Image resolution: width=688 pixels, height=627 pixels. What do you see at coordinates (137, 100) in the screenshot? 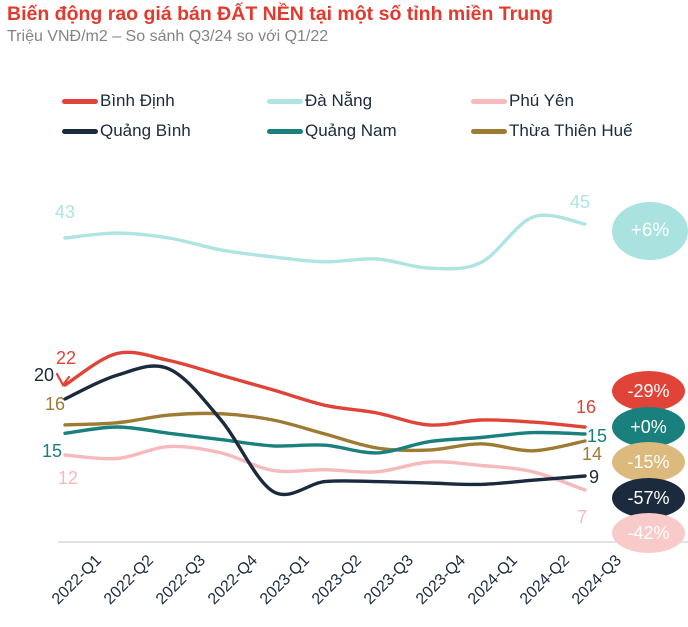
I see `legend-label: Bình Định` at bounding box center [137, 100].